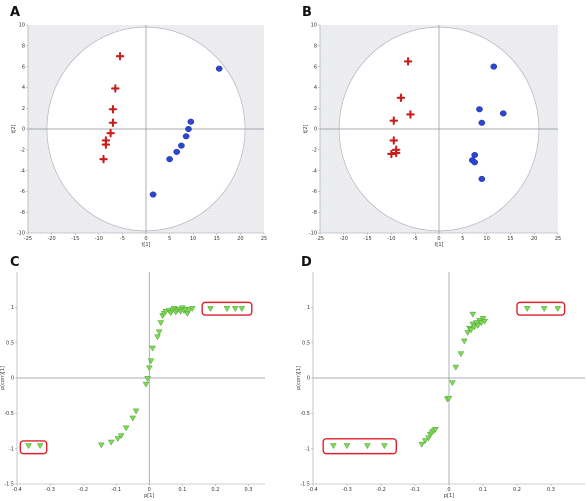 This screenshot has height=501, width=587. Describe the element at coordinates (99, 239) in the screenshot. I see `x-tick-label: -10` at that location.